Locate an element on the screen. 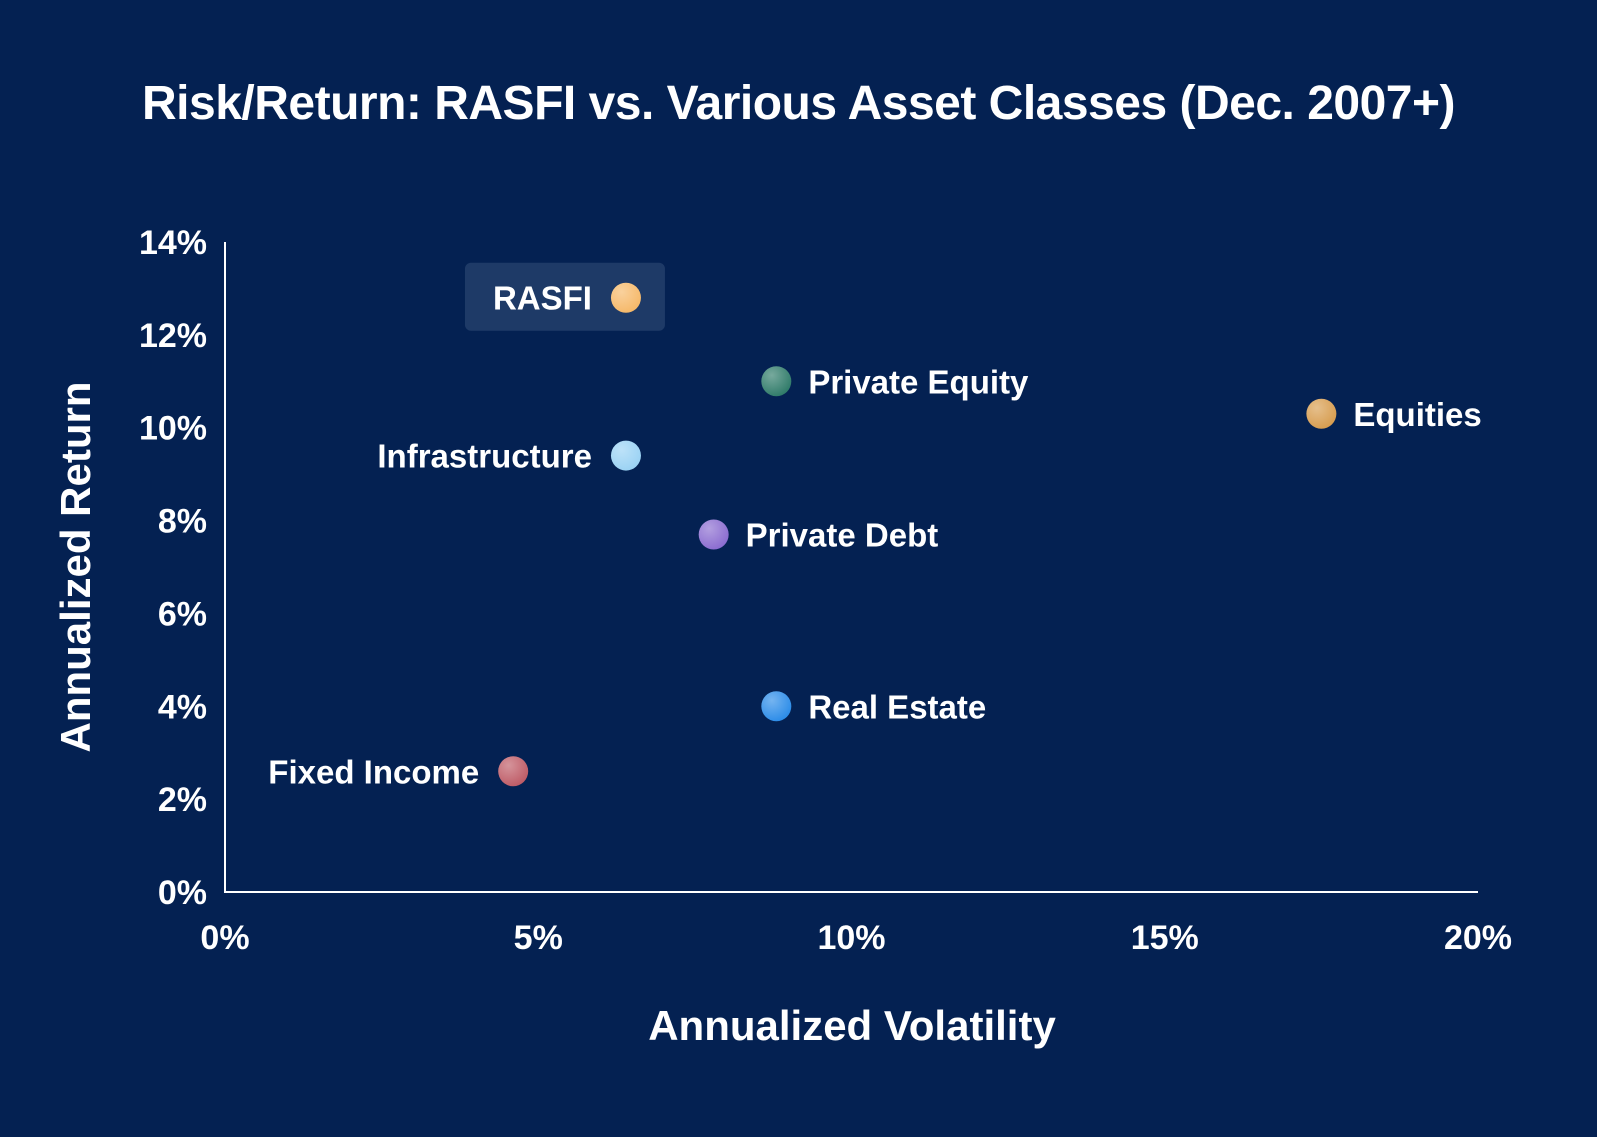 The width and height of the screenshot is (1597, 1137). point-label: Private Equity is located at coordinates (918, 381).